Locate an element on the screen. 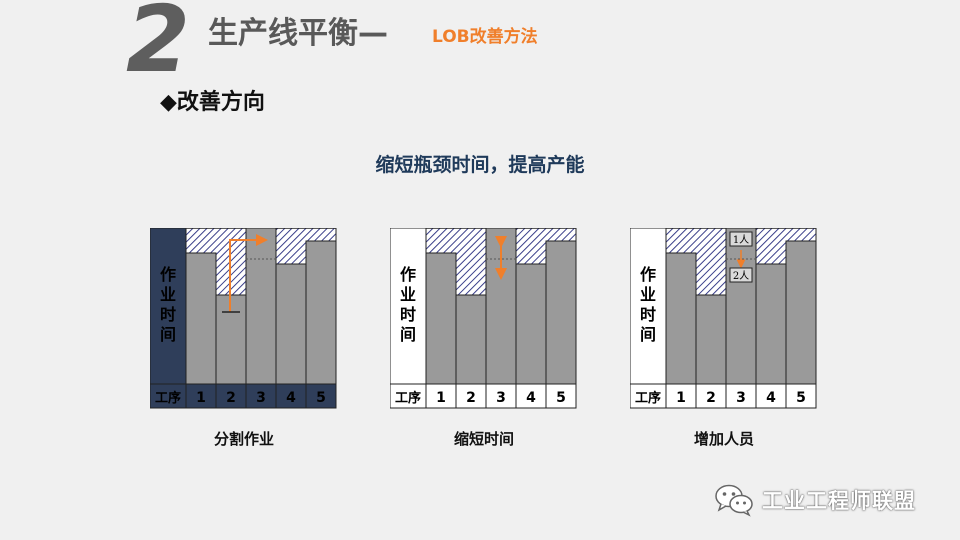  footer-brand: 工业工程师联盟 is located at coordinates (815, 500).